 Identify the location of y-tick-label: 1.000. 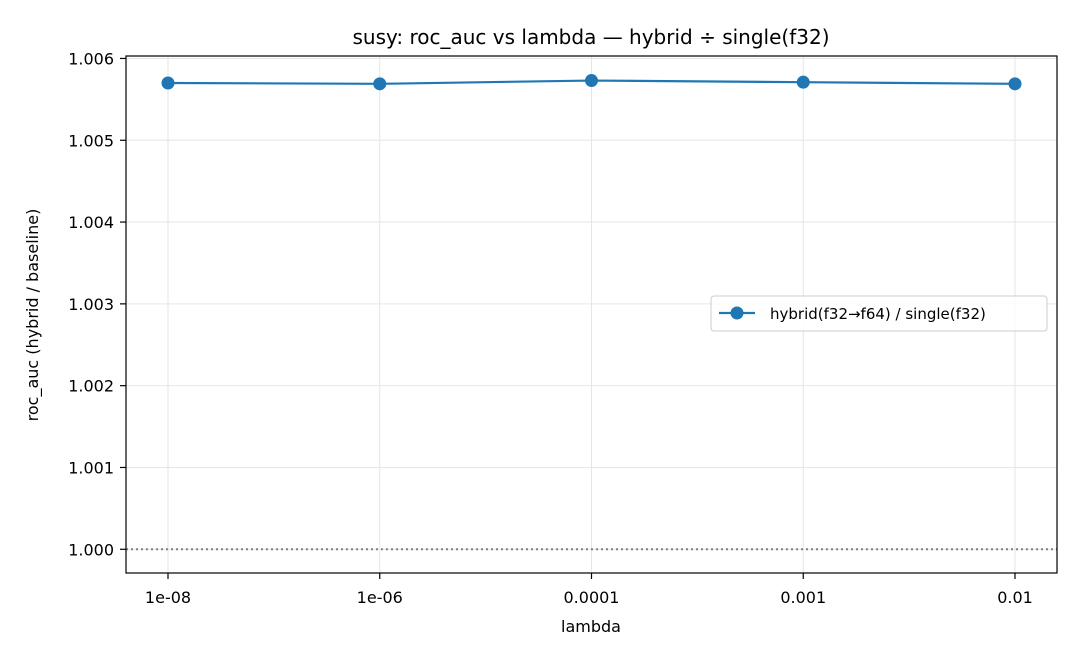
(91, 549).